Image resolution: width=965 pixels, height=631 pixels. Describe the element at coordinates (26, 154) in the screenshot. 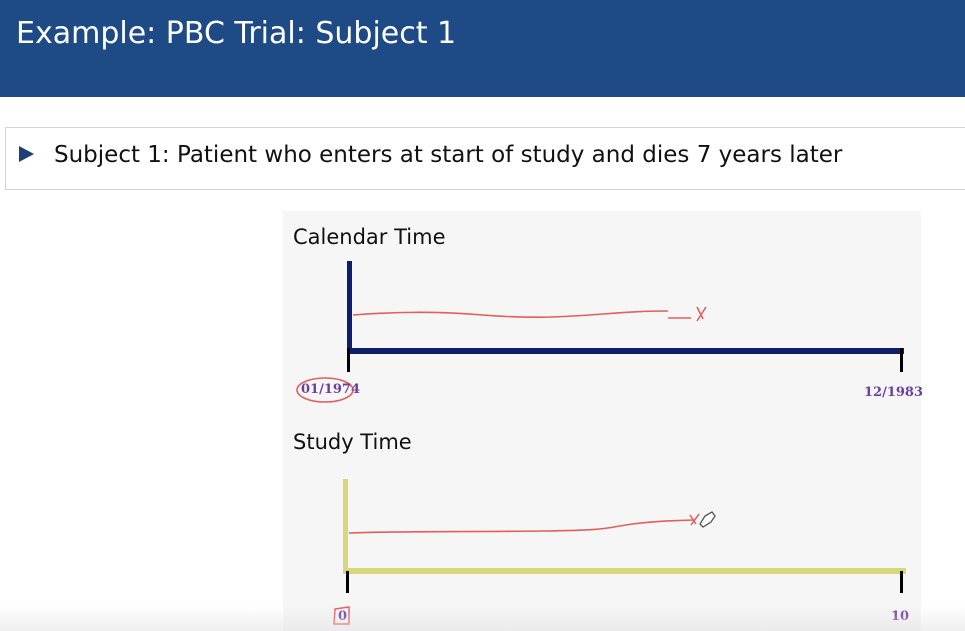

I see `triangle-right-icon` at that location.